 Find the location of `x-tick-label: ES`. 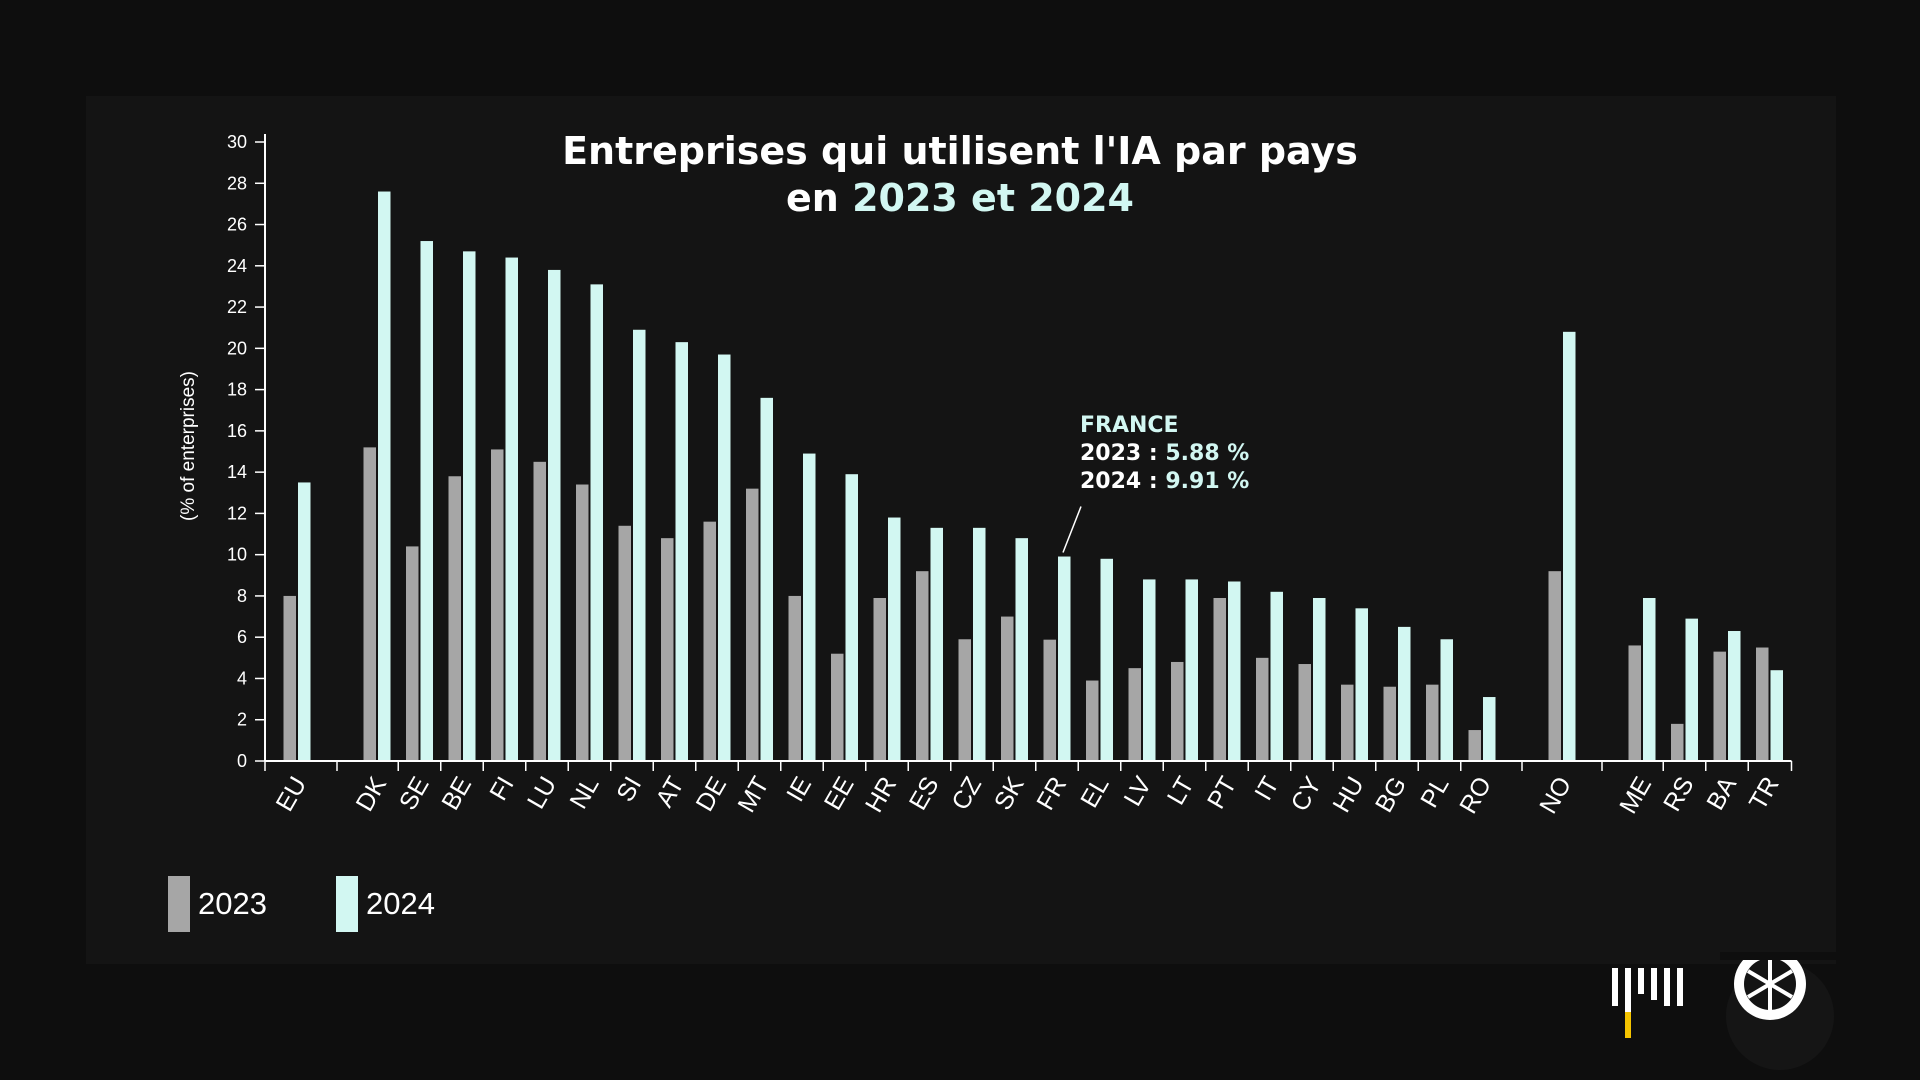

x-tick-label: ES is located at coordinates (924, 793).